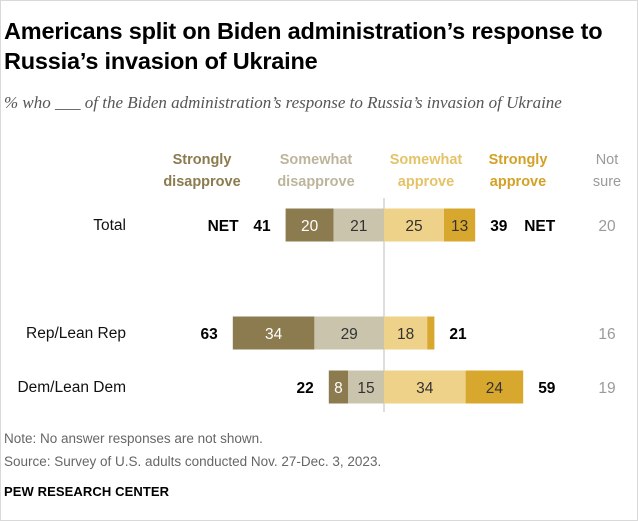 The image size is (638, 521). What do you see at coordinates (607, 226) in the screenshot?
I see `not-sure-total: 20` at bounding box center [607, 226].